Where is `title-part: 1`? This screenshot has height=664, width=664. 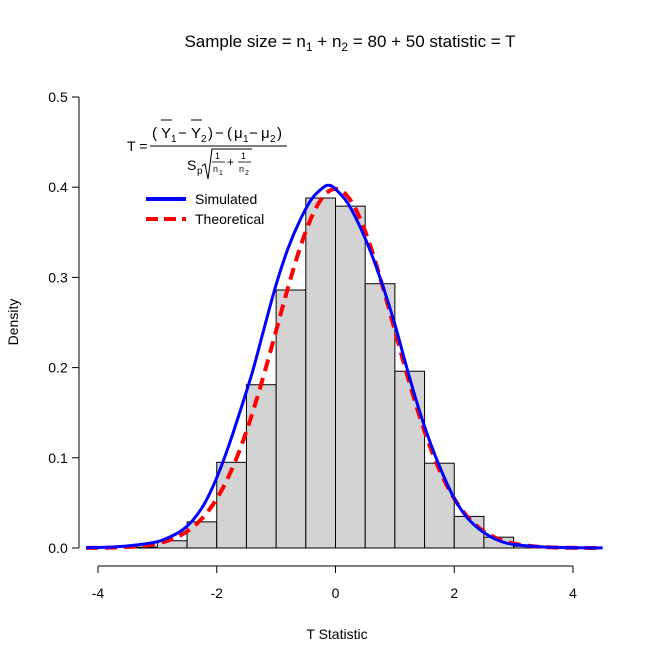
title-part: 1 is located at coordinates (309, 47).